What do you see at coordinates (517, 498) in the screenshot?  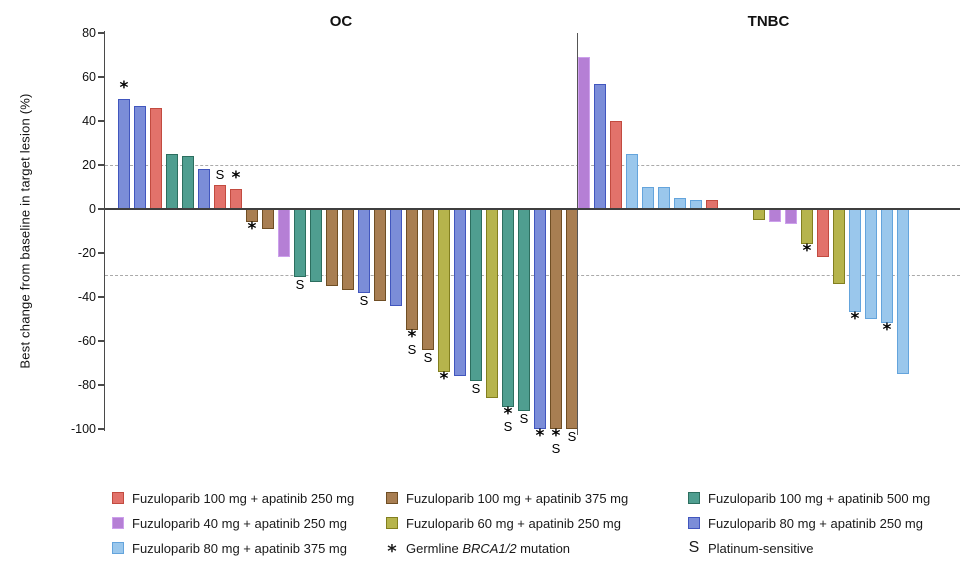 I see `legend-label: Fuzuloparib 100 mg + apatinib 375 mg` at bounding box center [517, 498].